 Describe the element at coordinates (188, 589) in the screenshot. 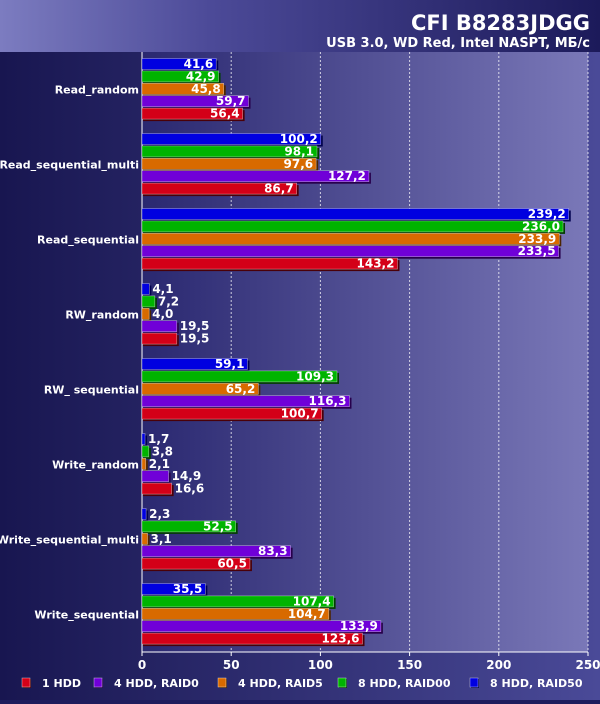

I see `value-label: 35,5` at that location.